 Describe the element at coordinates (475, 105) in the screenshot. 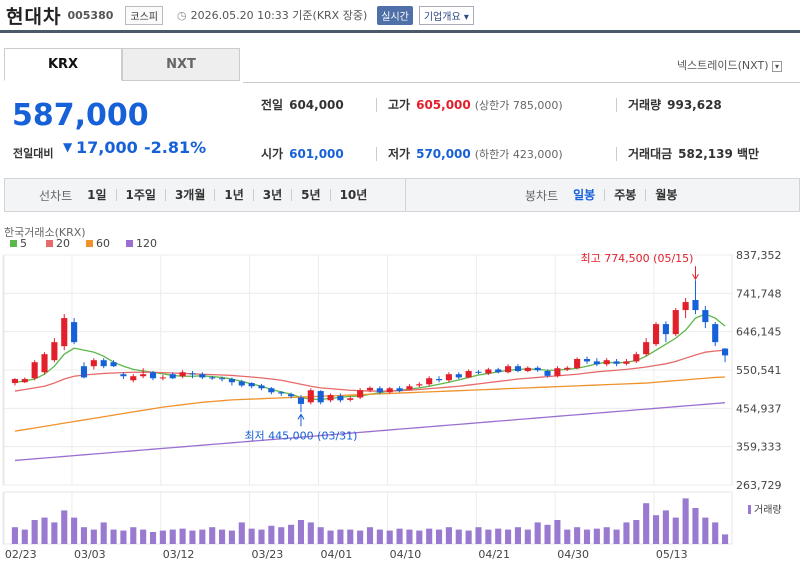

I see `stat-high: 고가 605,000 (상한가 785,000)` at that location.